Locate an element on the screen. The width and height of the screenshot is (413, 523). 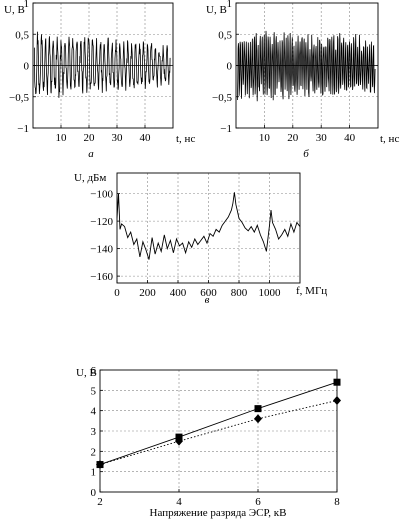
x-tick-label: 4 is located at coordinates (179, 502).